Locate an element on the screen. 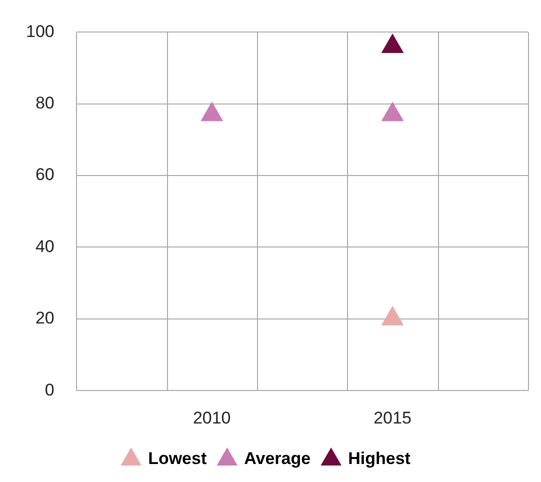  x-tick-label: 2015 is located at coordinates (393, 418).